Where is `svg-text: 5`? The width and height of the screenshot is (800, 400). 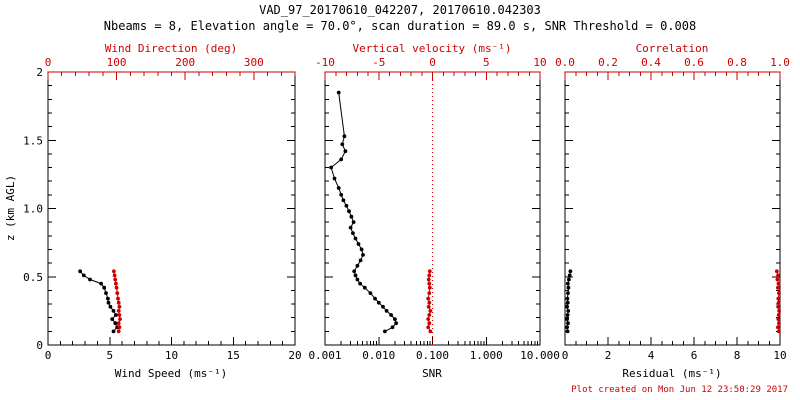 svg-text: 5 is located at coordinates (486, 62).